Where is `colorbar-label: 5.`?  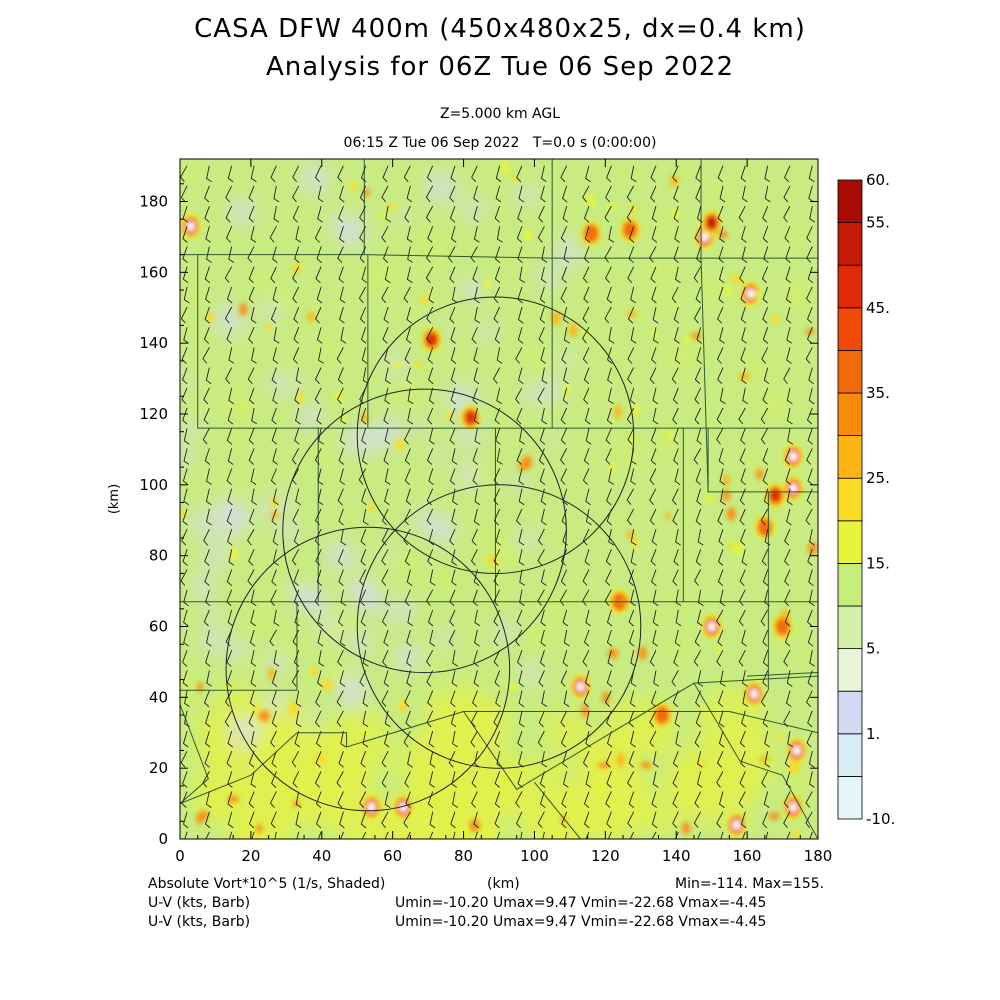 colorbar-label: 5. is located at coordinates (873, 649).